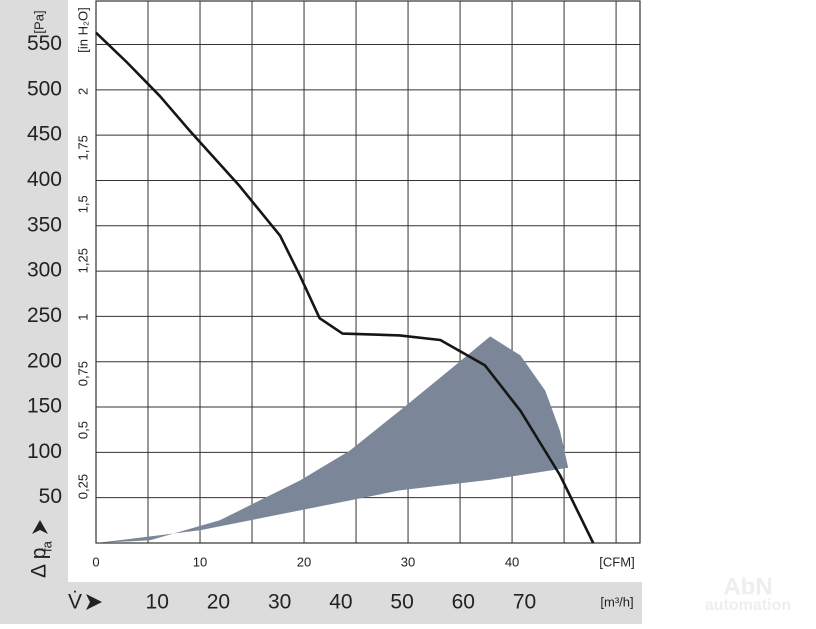  What do you see at coordinates (82, 430) in the screenshot?
I see `y2-tick-label: 0,5` at bounding box center [82, 430].